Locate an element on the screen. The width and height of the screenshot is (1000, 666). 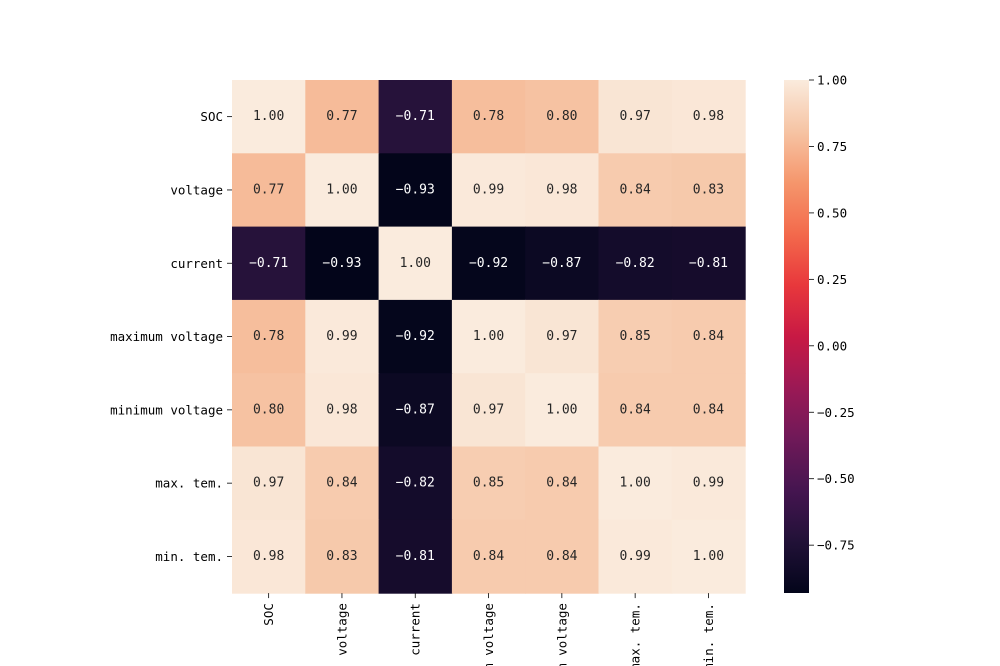
column-label: voltage is located at coordinates (341, 629).